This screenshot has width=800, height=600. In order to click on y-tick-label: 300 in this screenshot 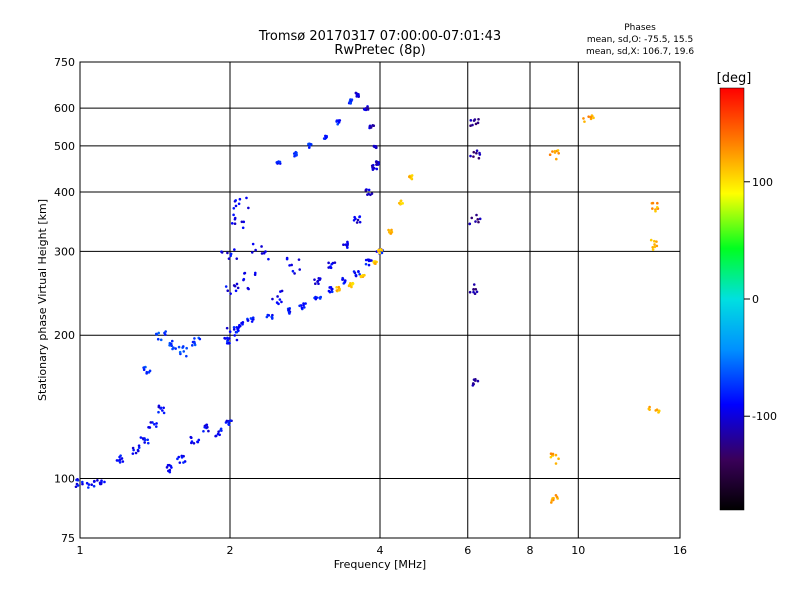, I will do `click(64, 251)`.